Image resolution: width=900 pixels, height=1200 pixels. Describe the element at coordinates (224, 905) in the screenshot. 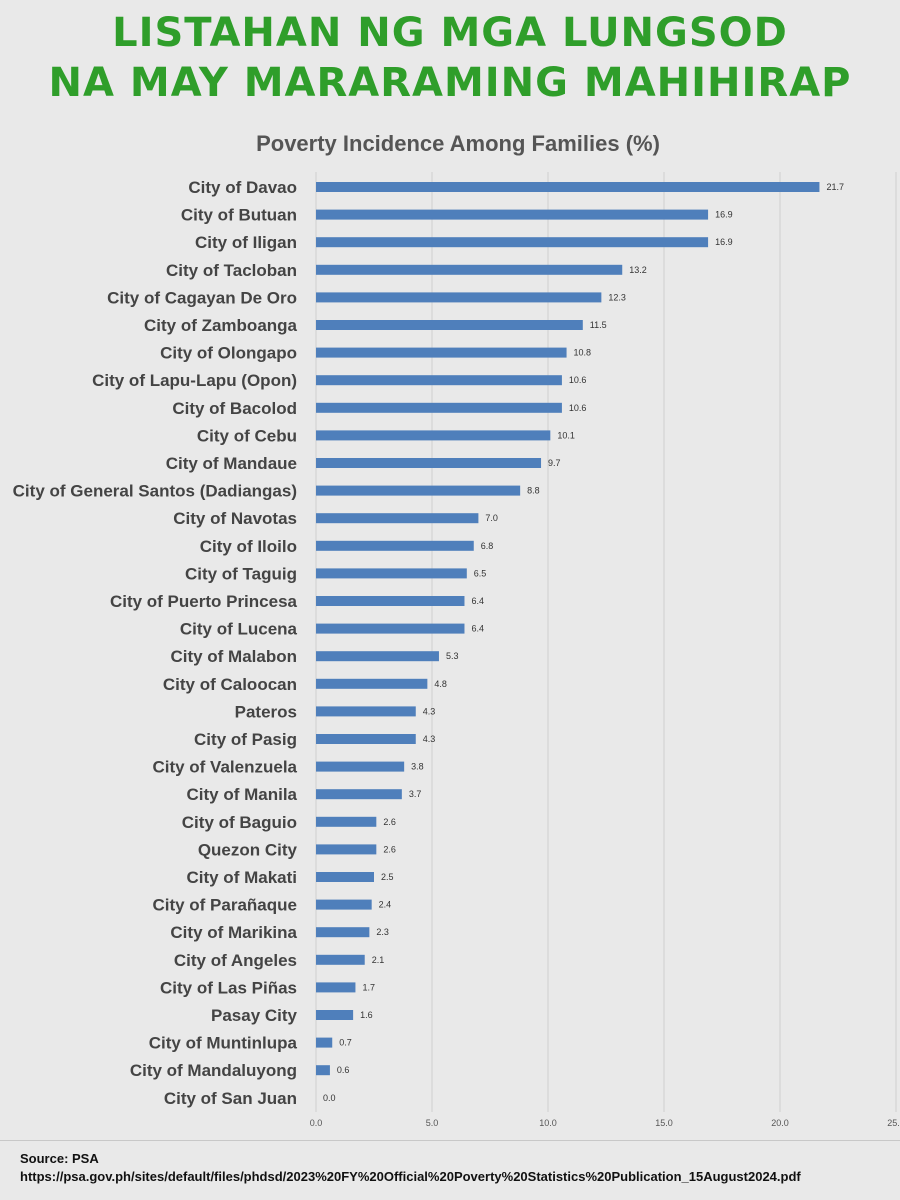

I see `category-label: City of Parañaque` at that location.